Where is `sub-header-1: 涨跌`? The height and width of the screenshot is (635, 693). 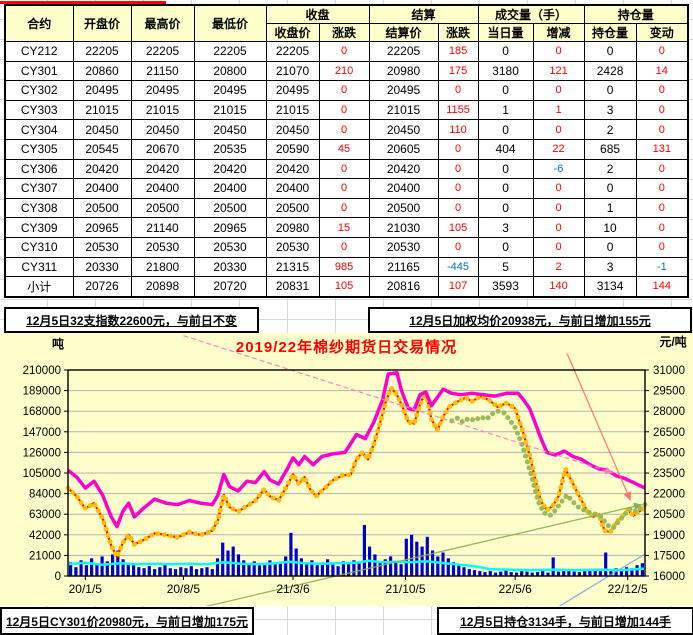
sub-header-1: 涨跌 is located at coordinates (344, 32).